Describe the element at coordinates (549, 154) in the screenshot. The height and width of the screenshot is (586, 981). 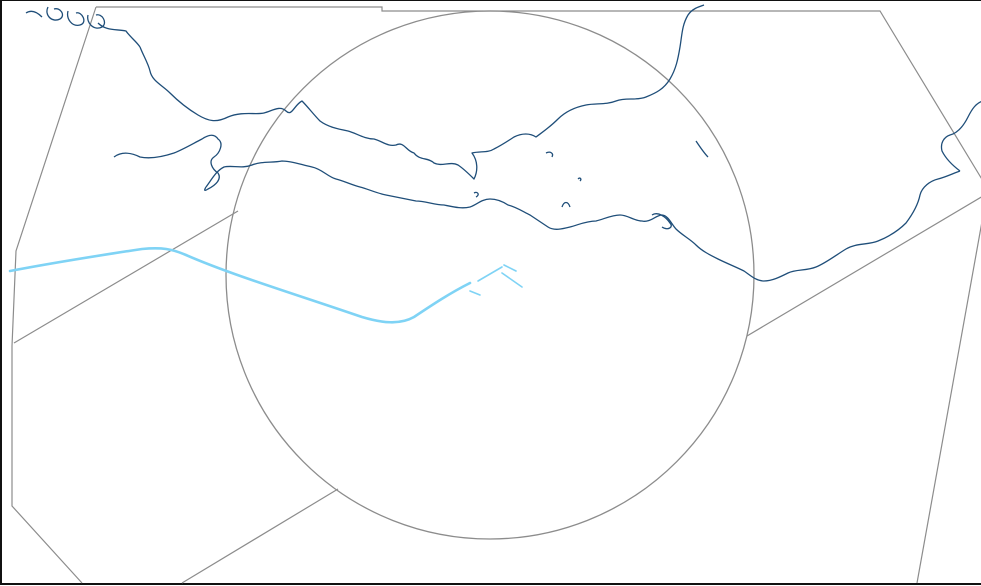
I see `coastline-islet-d` at that location.